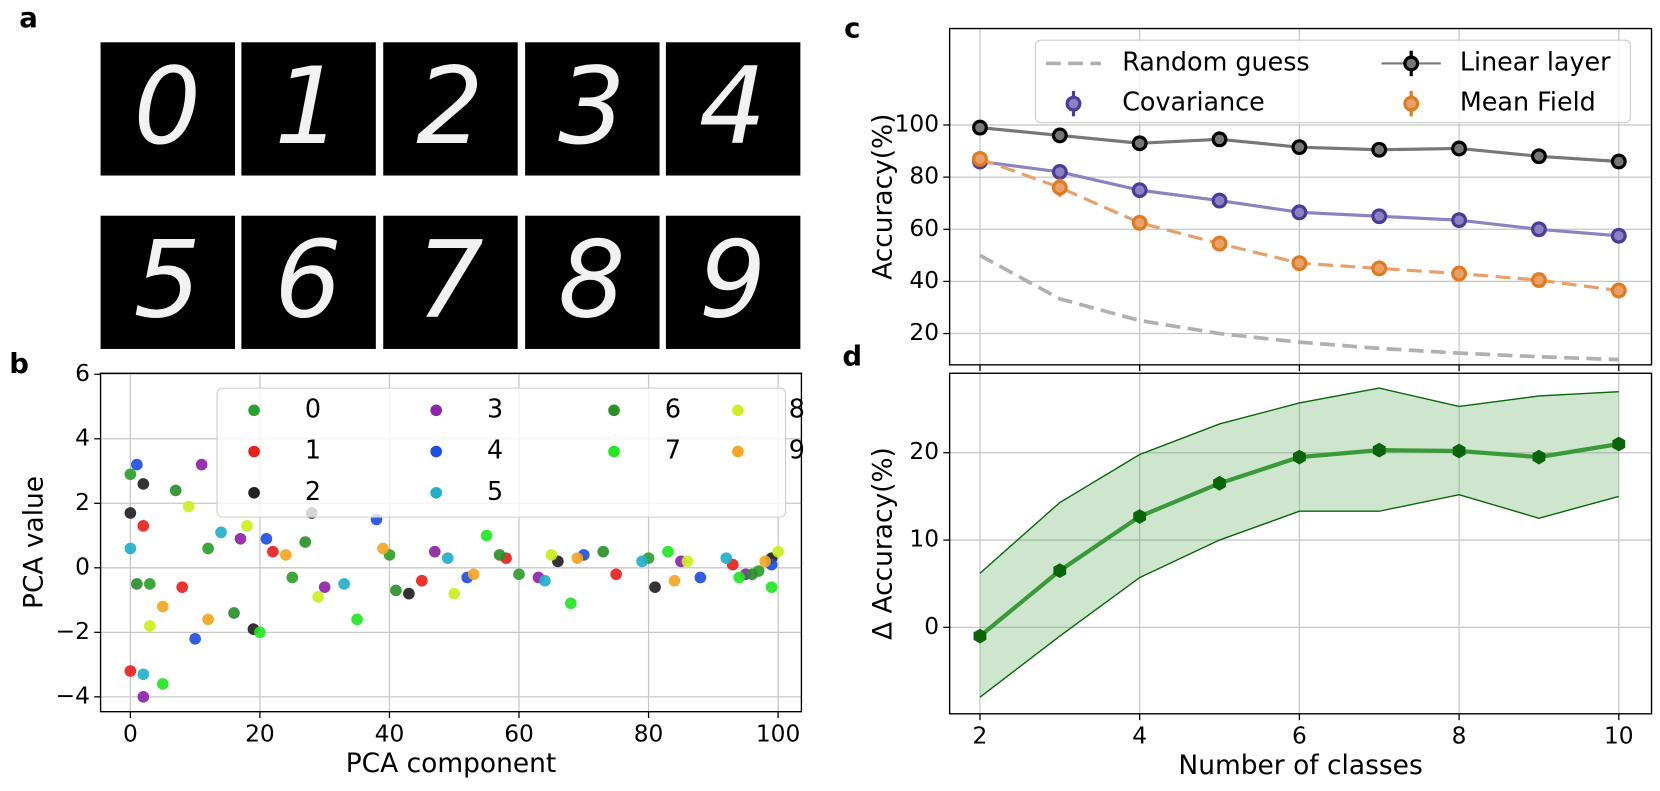 This screenshot has width=1660, height=791. I want to click on panel-label: a, so click(28, 18).